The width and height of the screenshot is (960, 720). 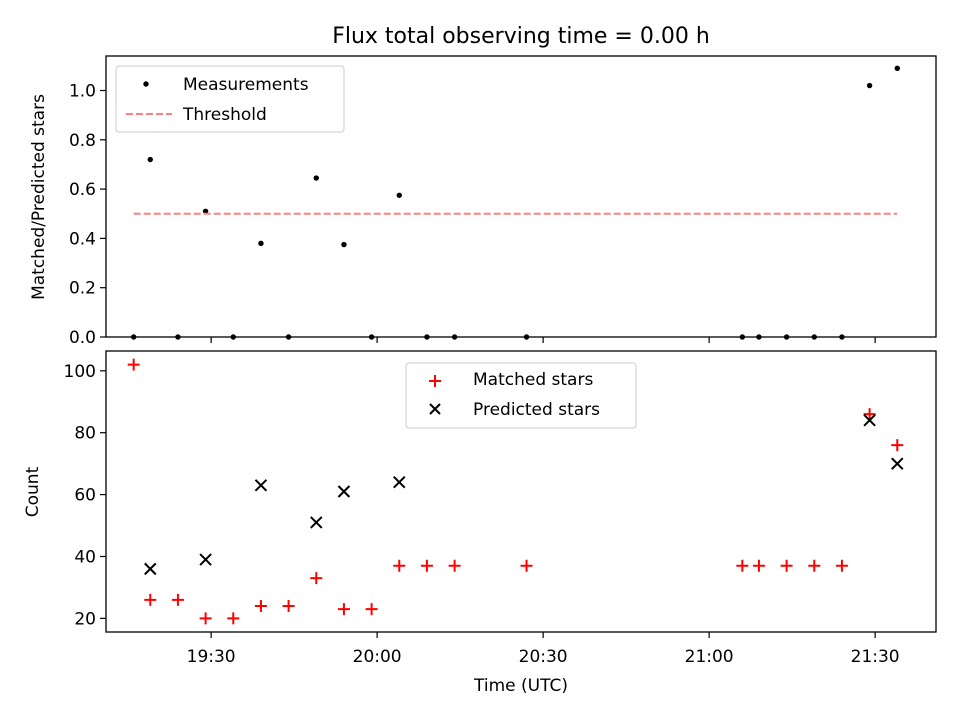 I want to click on top-y-tick-label: 0.4, so click(x=82, y=239).